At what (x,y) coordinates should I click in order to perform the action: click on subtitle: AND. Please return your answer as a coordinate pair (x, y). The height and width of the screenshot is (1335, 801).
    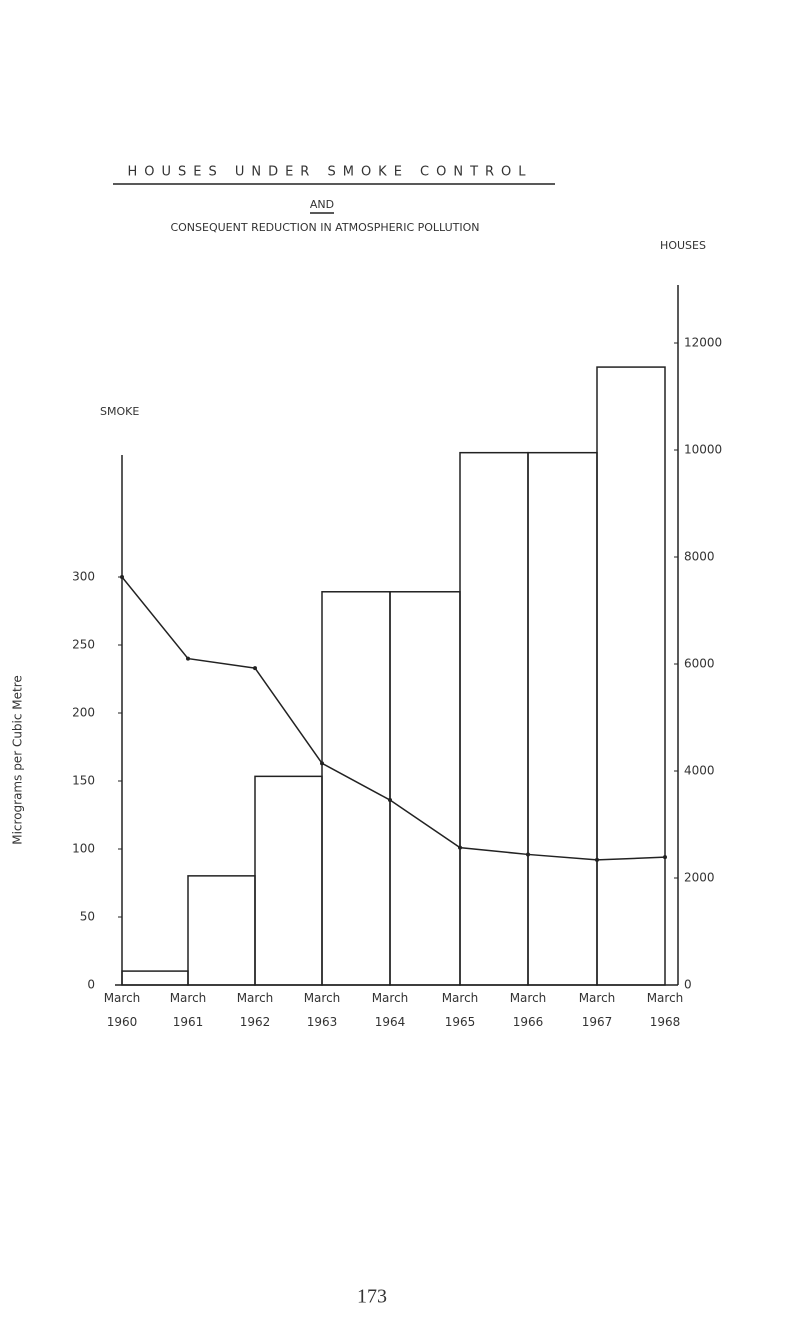
    Looking at the image, I should click on (322, 204).